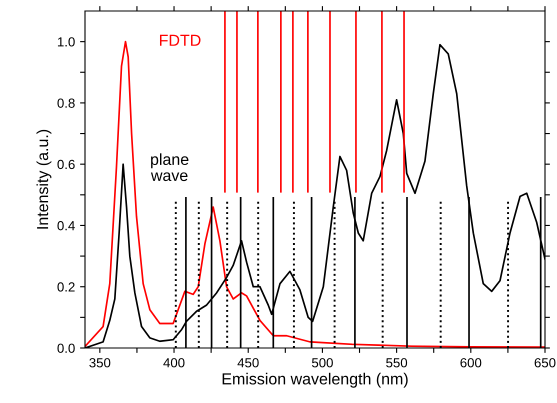 Image resolution: width=557 pixels, height=403 pixels. Describe the element at coordinates (315, 380) in the screenshot. I see `x-axis-title: Emission wavelength (nm)` at that location.